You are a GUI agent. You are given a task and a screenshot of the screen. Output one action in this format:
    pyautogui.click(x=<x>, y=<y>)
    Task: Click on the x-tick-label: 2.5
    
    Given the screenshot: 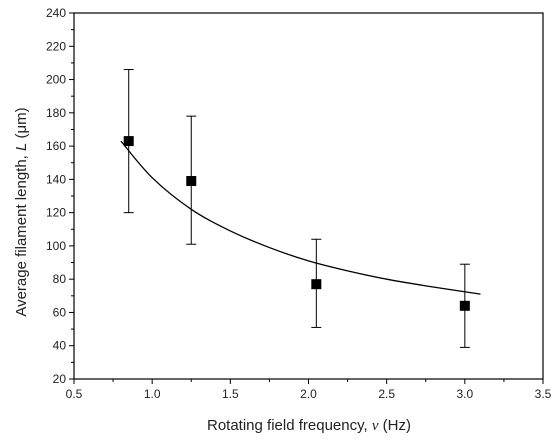 What is the action you would take?
    pyautogui.click(x=386, y=394)
    